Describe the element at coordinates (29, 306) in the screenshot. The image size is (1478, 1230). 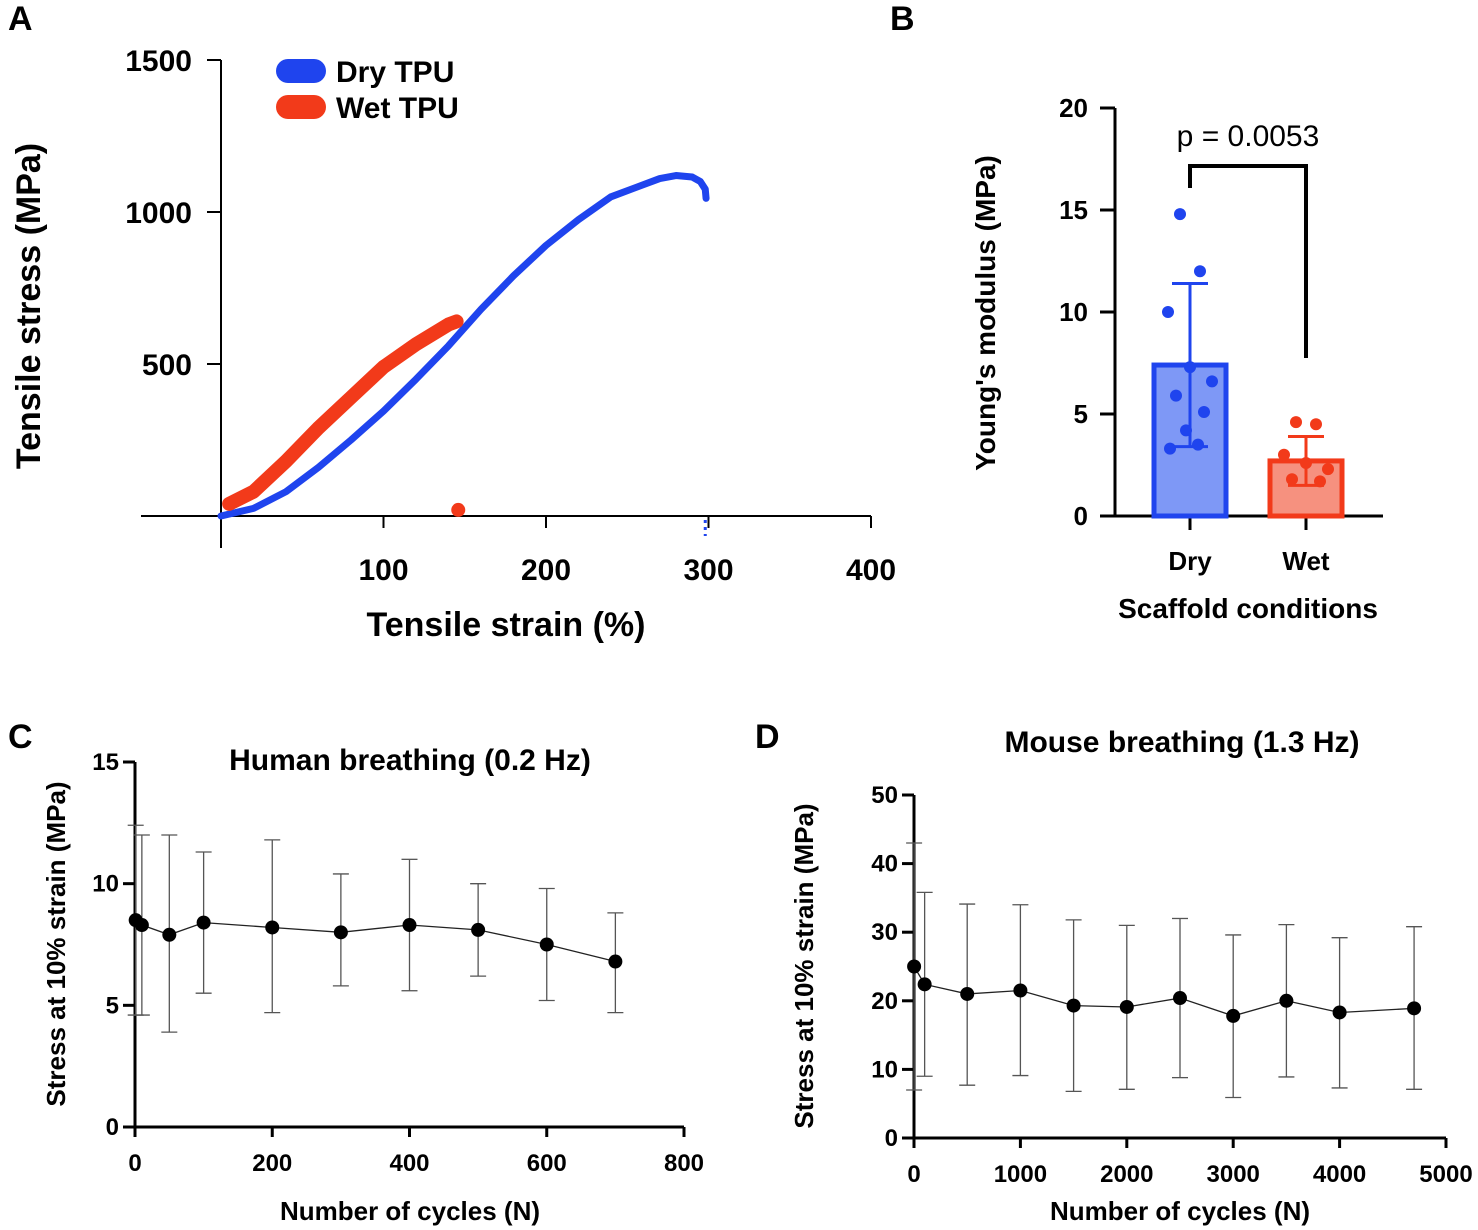
I see `panel-a-ylabel: Tensile stress (MPa)` at that location.